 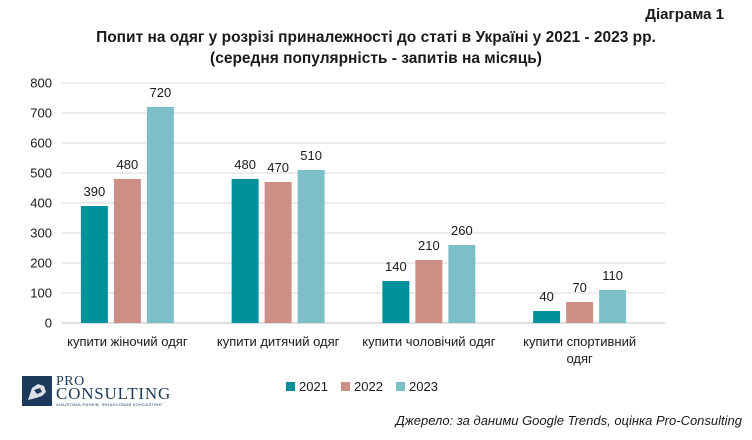 I want to click on logo-text-pro: PRO, so click(x=70, y=381).